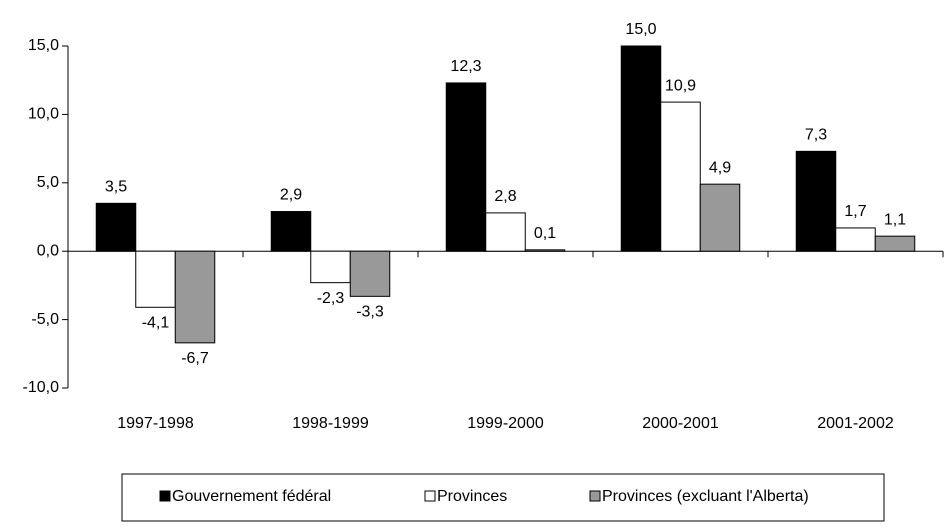 This screenshot has height=527, width=946. Describe the element at coordinates (330, 423) in the screenshot. I see `x-tick-label: 1998-1999` at that location.